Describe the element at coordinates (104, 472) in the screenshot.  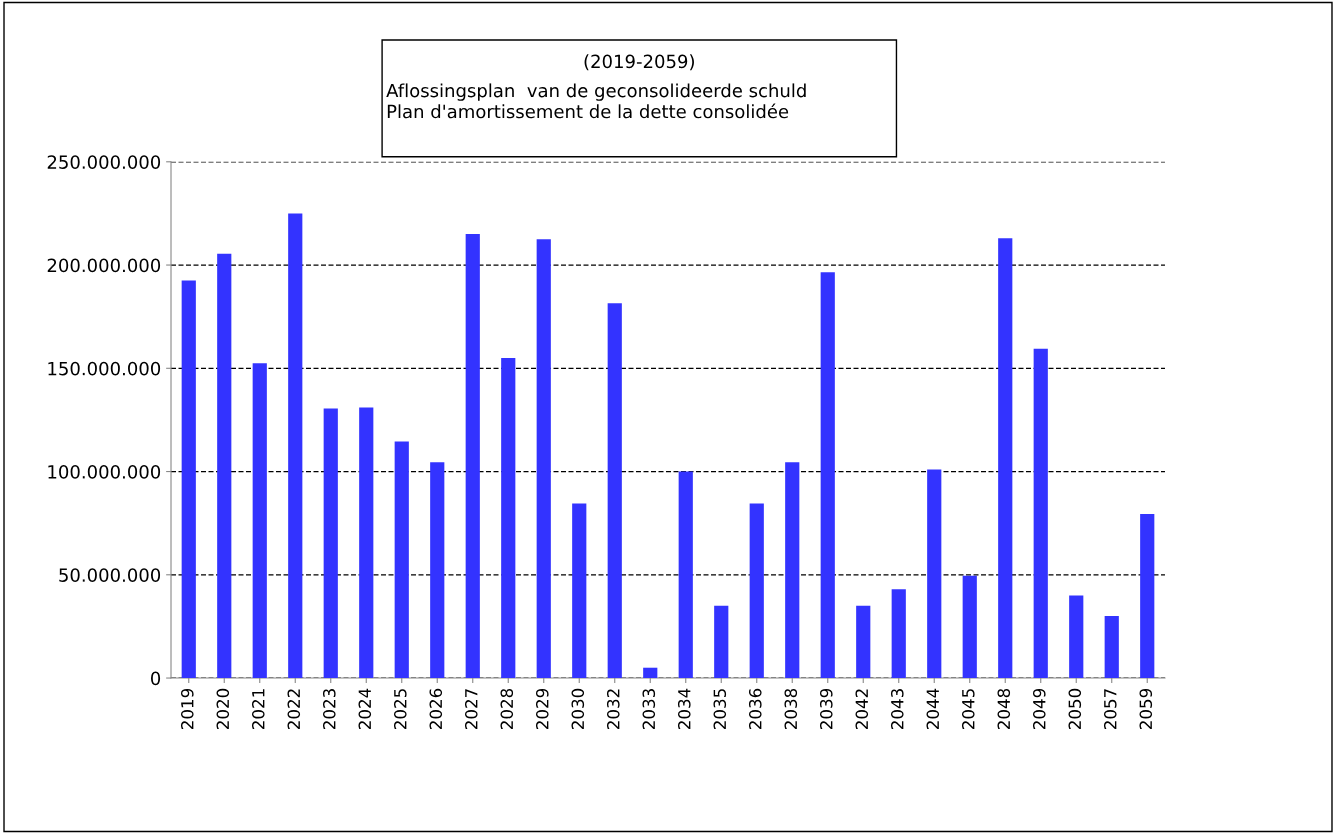
I see `y-tick-label: 100.000.000` at that location.